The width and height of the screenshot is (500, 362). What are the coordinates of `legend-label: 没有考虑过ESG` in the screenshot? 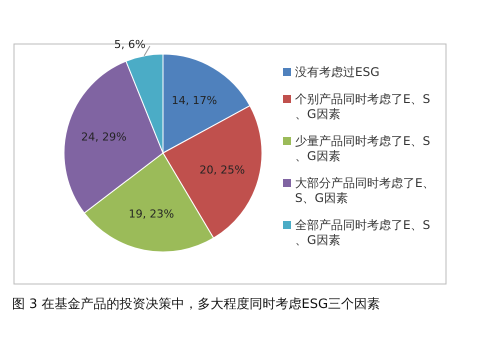 It's located at (337, 72).